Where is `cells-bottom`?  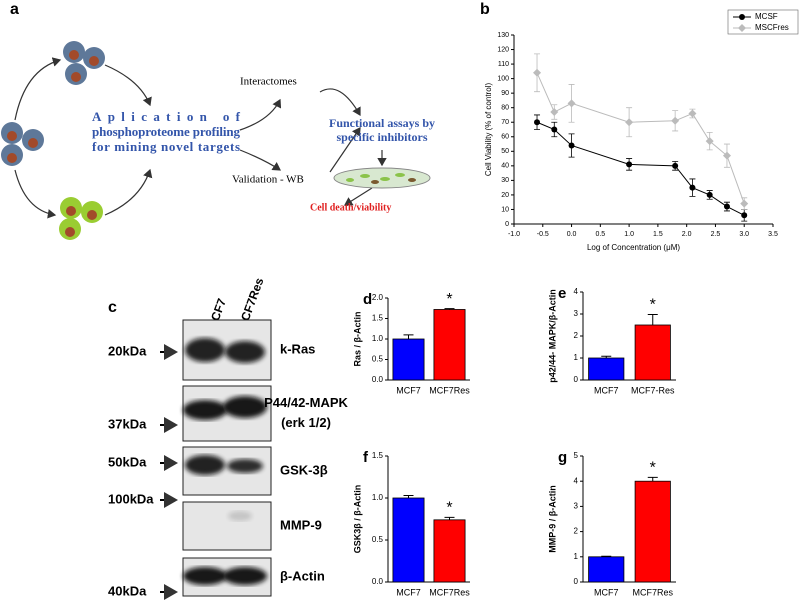
cells-bottom is located at coordinates (81, 218).